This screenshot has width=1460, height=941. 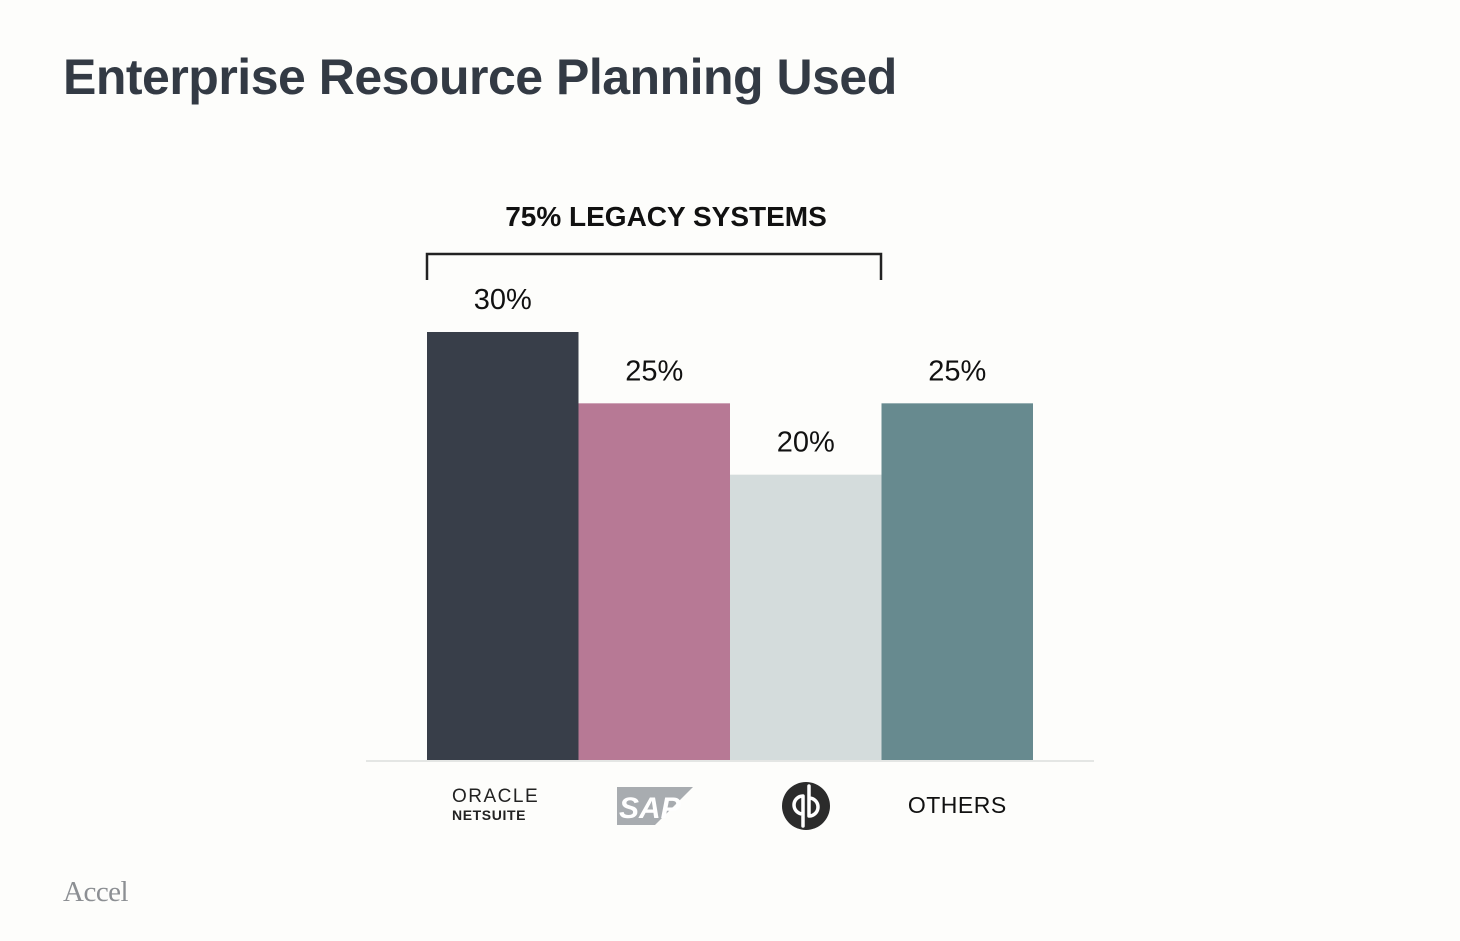 I want to click on bar-others, so click(x=957, y=581).